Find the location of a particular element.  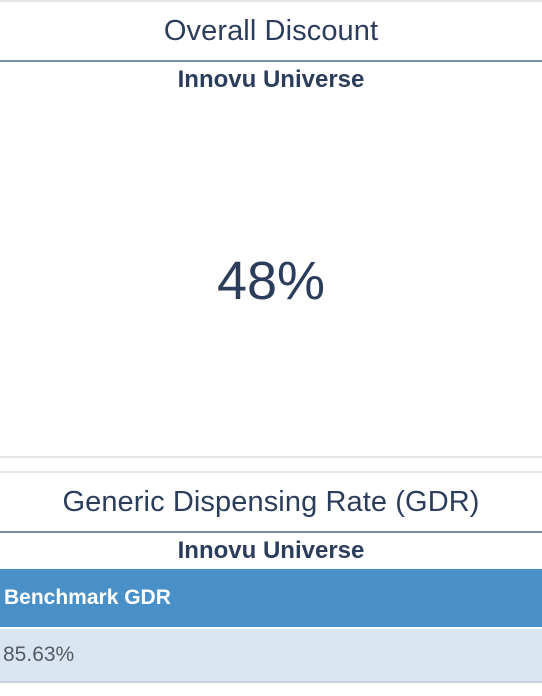

overall-discount-subtitle: Innovu Universe is located at coordinates (271, 79).